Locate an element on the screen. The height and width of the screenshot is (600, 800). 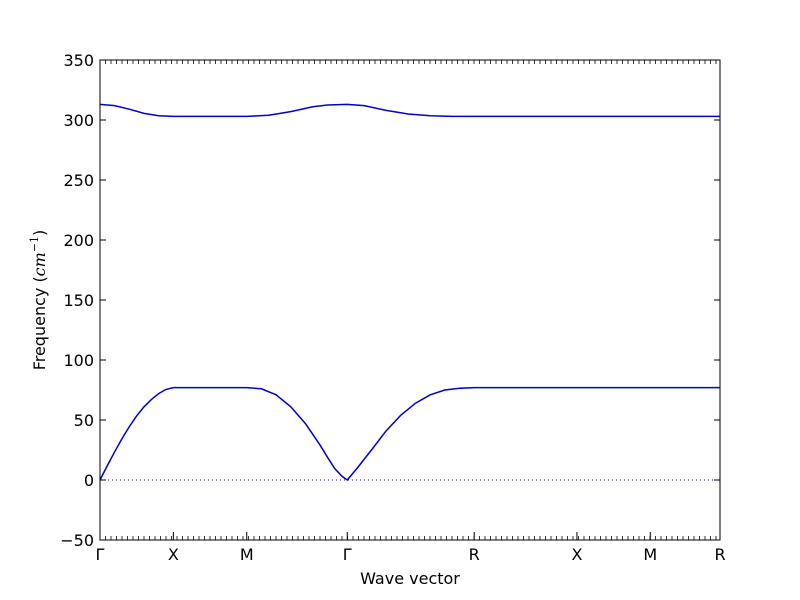
y-axis-label-text: Frequency ( is located at coordinates (39, 323).